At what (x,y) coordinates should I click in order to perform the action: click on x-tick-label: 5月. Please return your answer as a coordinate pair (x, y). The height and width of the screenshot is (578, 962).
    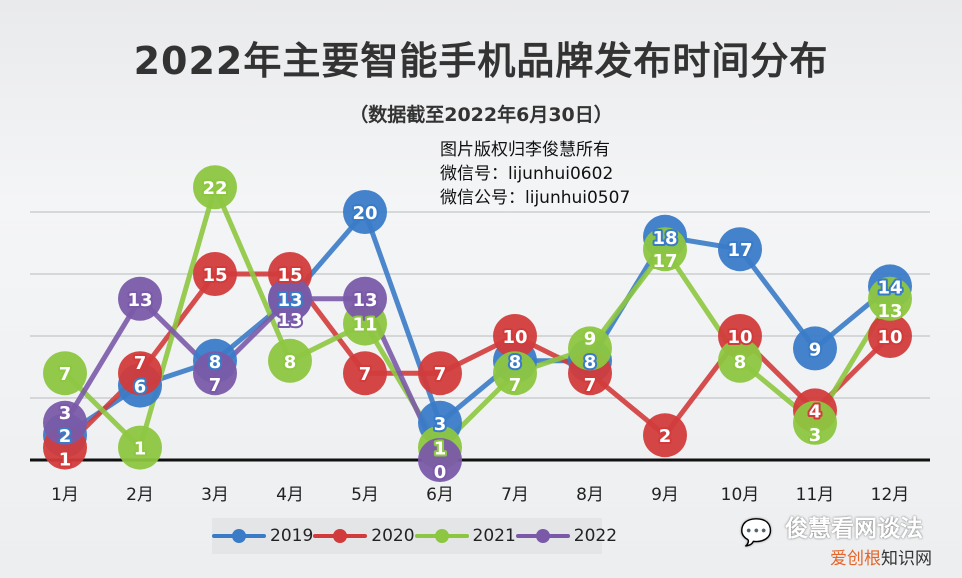
    Looking at the image, I should click on (365, 495).